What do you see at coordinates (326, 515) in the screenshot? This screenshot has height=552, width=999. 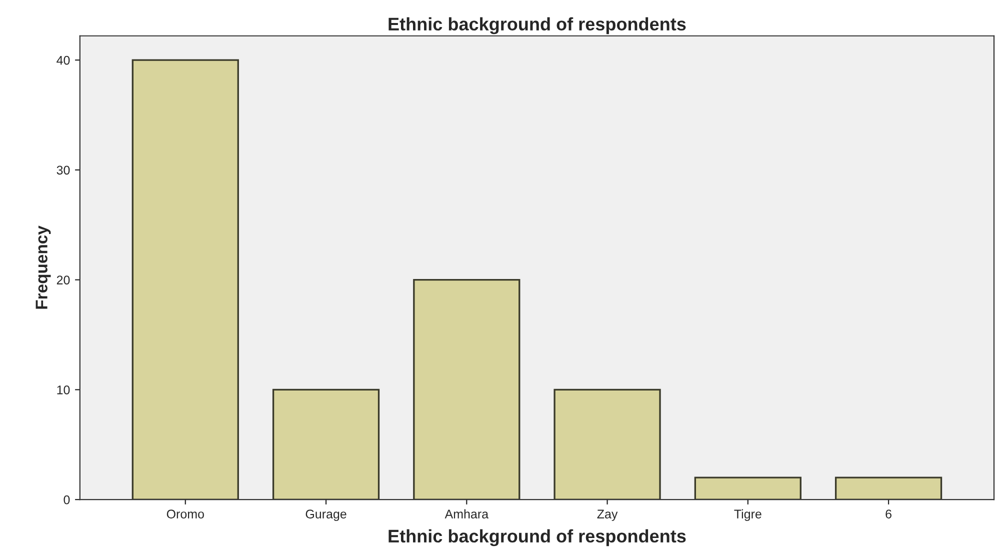 I see `x-tick-label: Gurage` at bounding box center [326, 515].